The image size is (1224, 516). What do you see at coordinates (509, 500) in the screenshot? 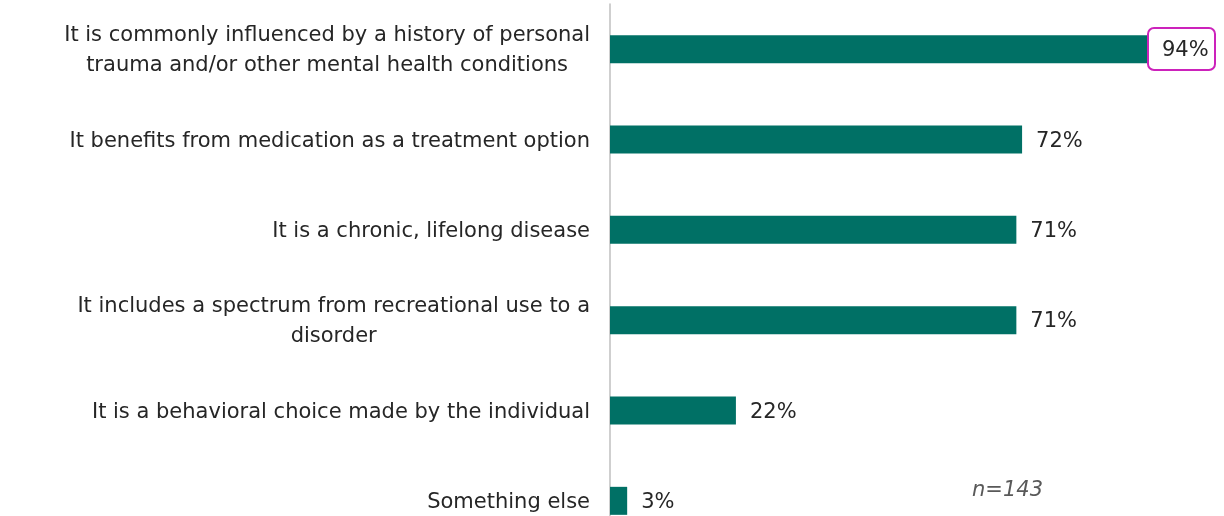
I see `y-tick-label: Something else` at bounding box center [509, 500].